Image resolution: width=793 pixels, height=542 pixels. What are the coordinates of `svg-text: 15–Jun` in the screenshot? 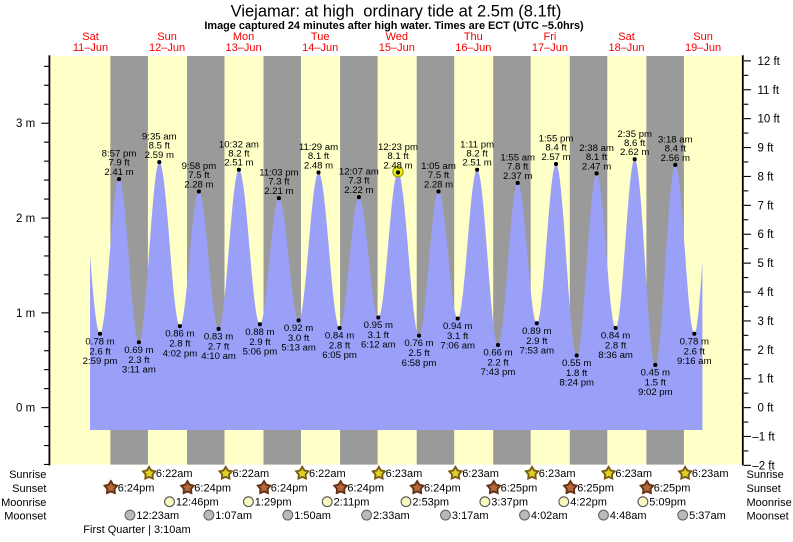 It's located at (397, 48).